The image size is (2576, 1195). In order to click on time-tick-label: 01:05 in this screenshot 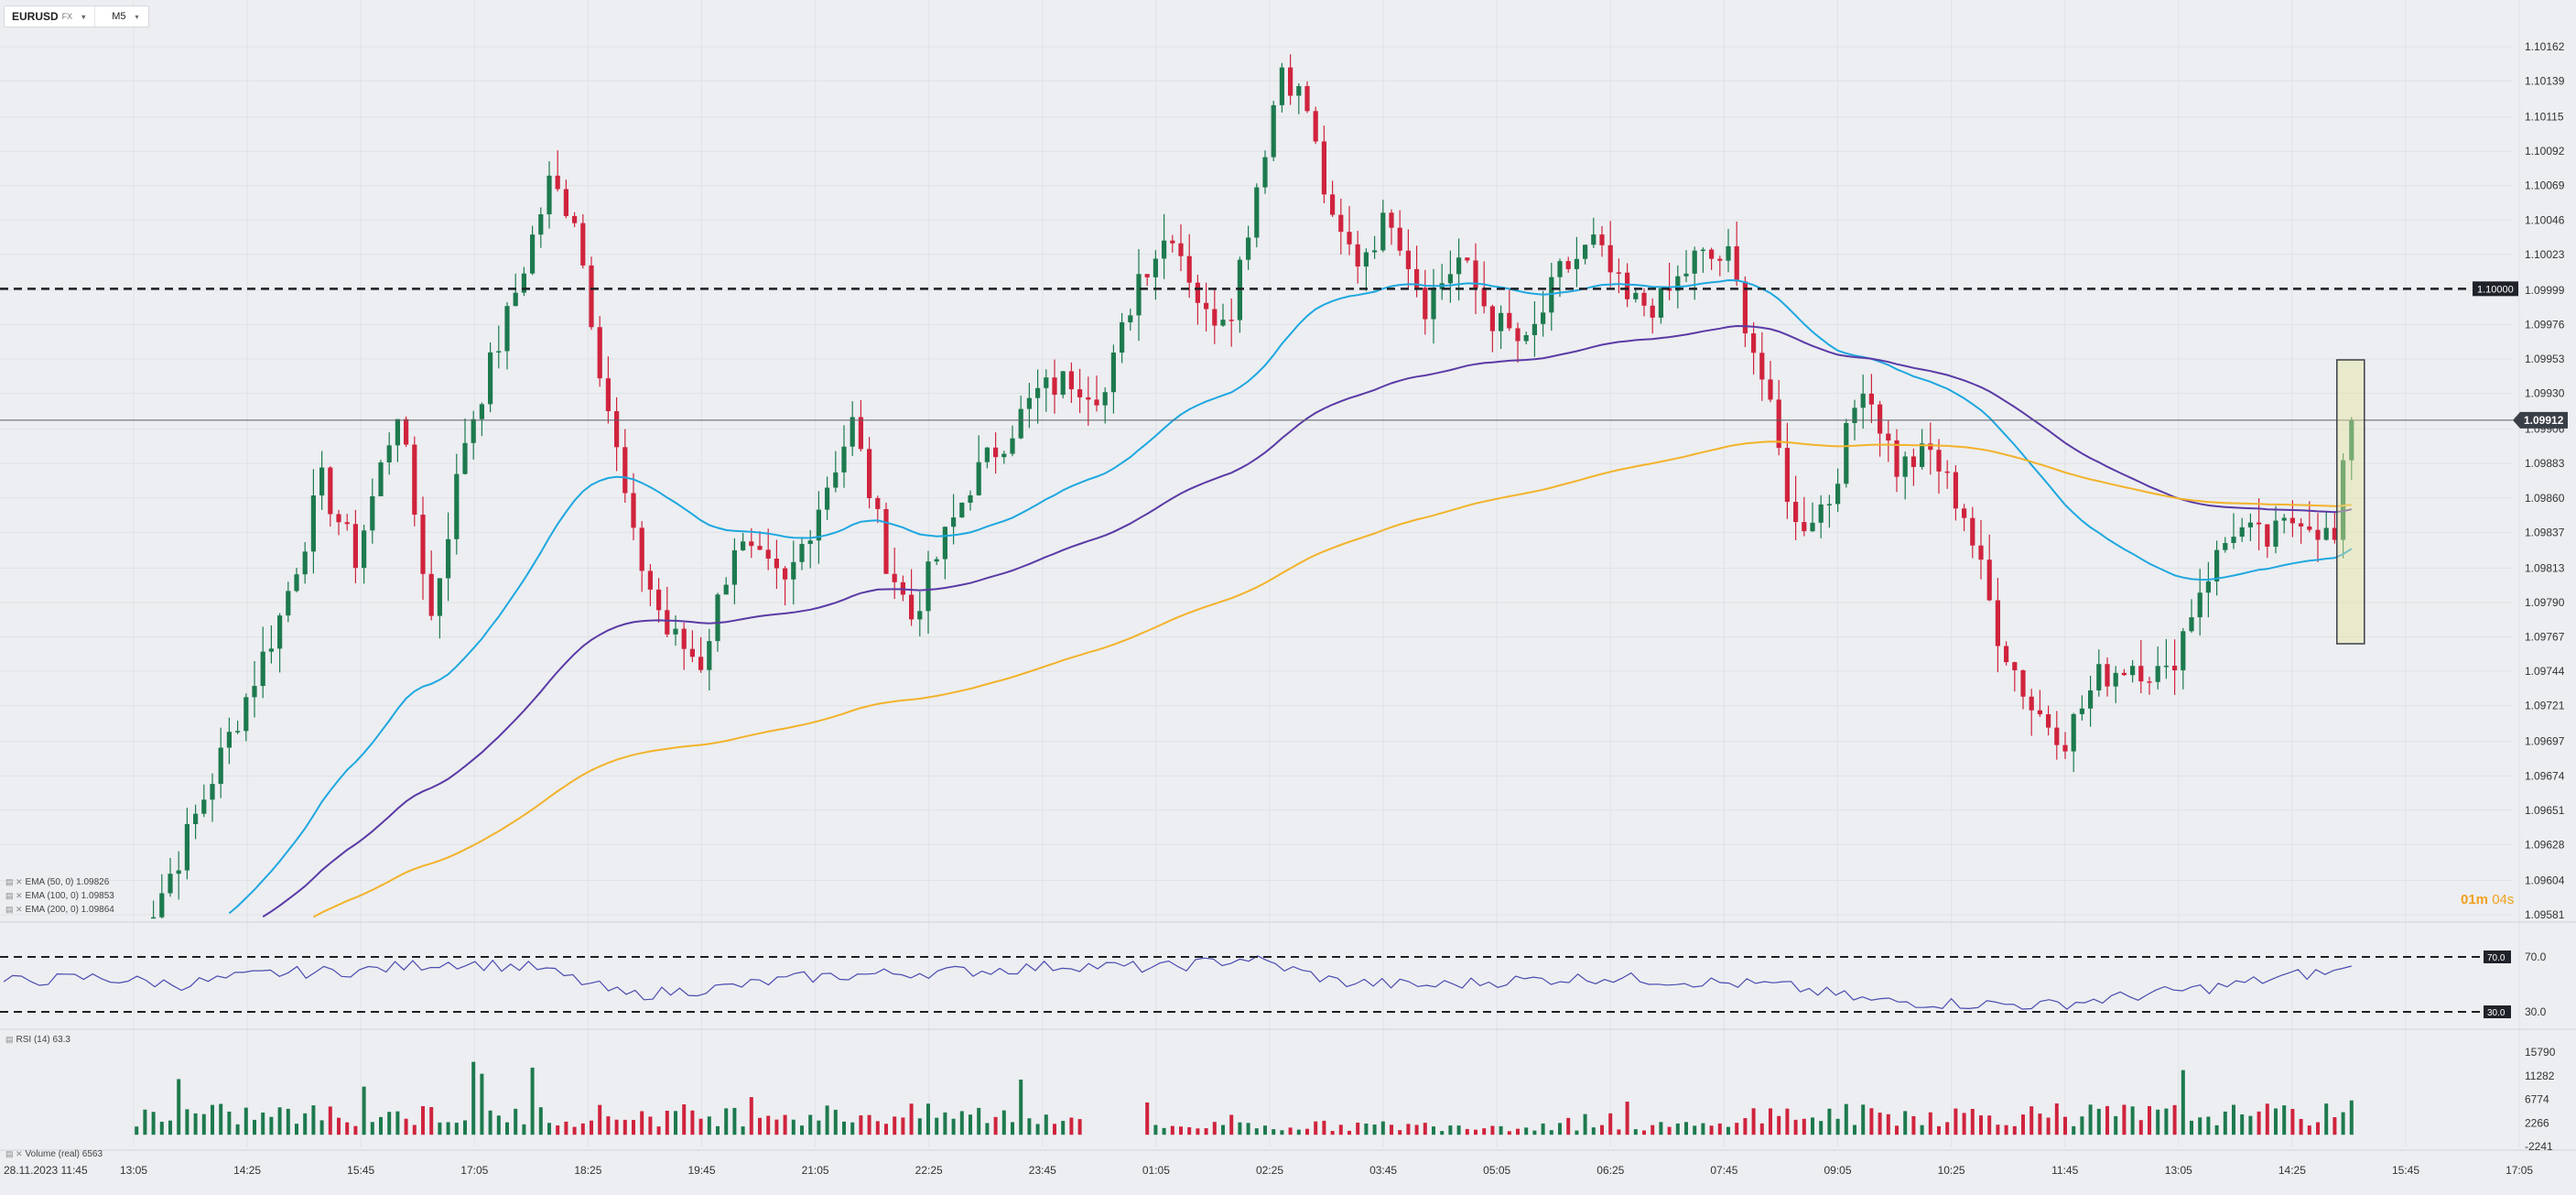, I will do `click(1156, 1170)`.